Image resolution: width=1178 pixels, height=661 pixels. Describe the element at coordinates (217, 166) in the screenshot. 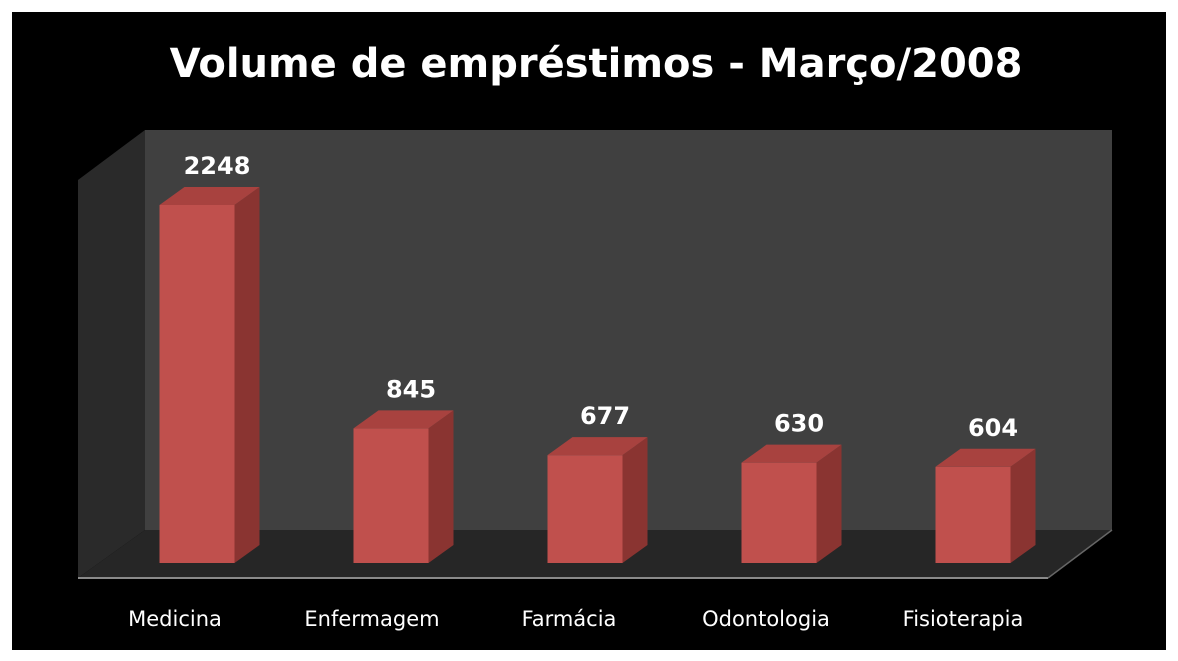

I see `value-label: 2248` at that location.